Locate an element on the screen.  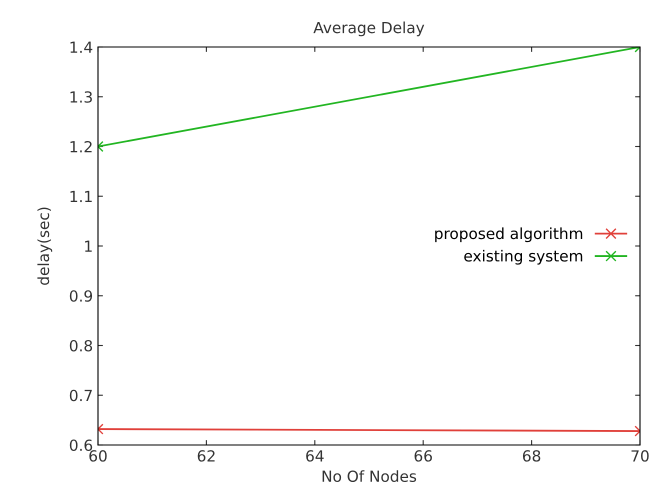
x-tick-label: 62 is located at coordinates (206, 456).